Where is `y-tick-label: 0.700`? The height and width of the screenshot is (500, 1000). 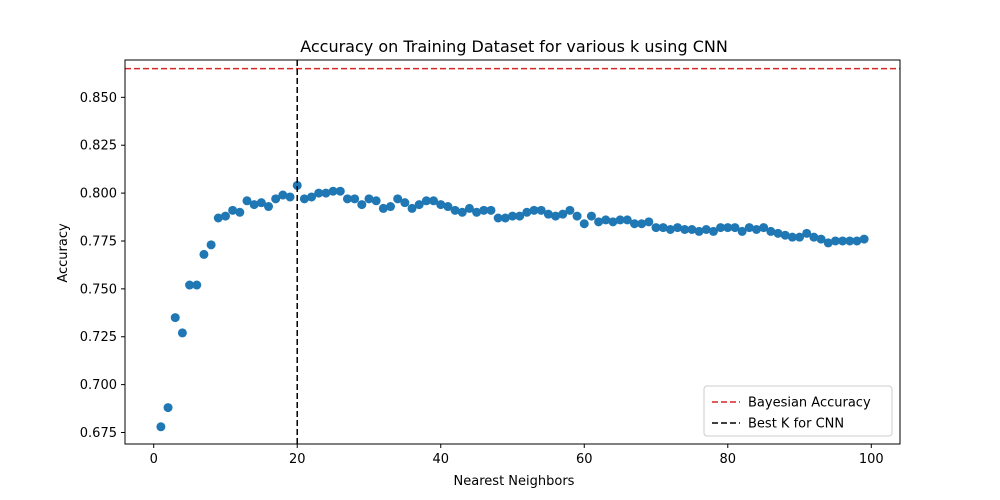 y-tick-label: 0.700 is located at coordinates (98, 385).